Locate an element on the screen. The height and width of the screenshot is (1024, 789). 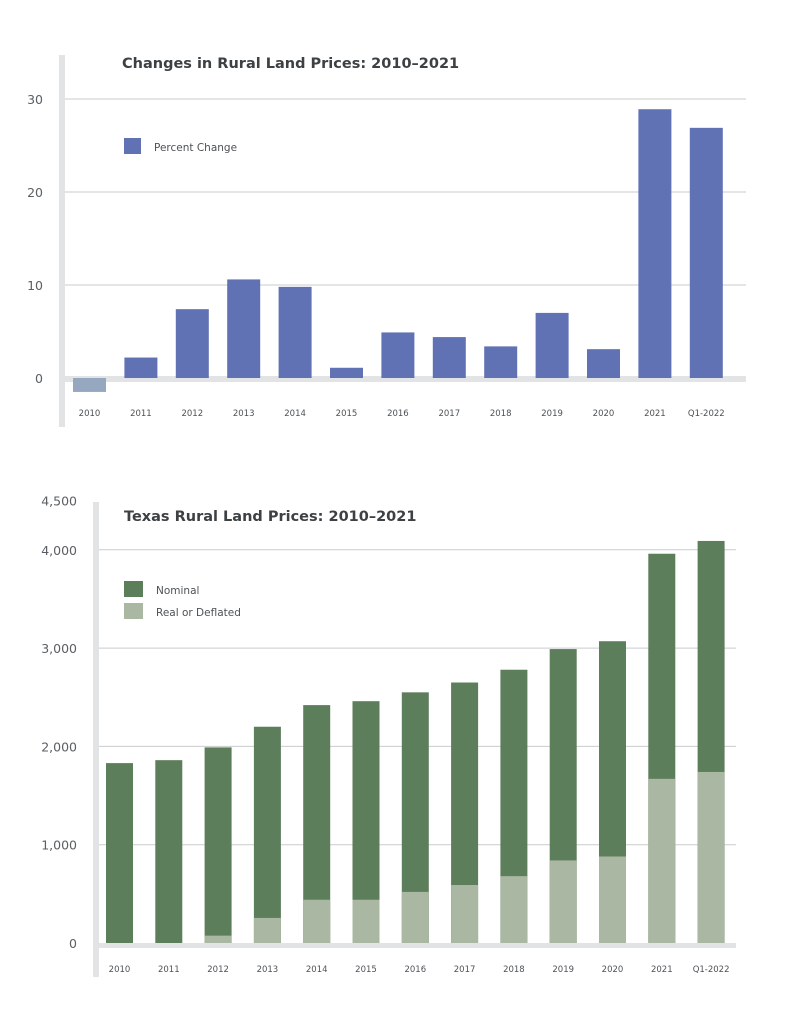
chart2-bar-real-2017 is located at coordinates (465, 914).